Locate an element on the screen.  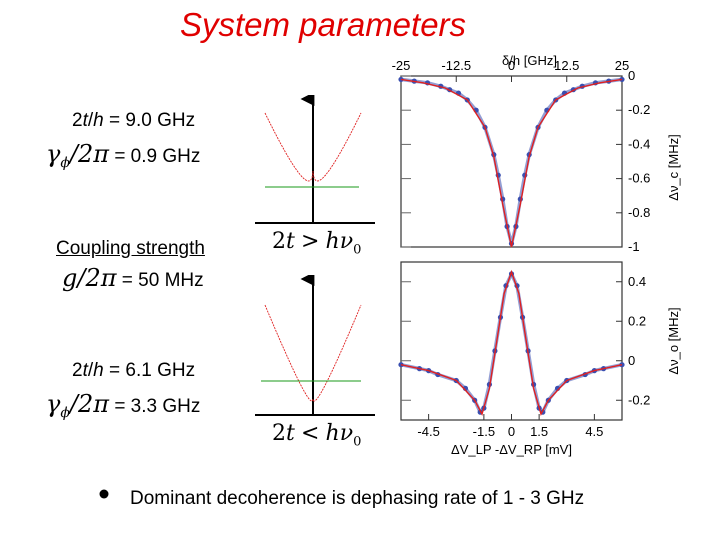
x-tick-label: 12.5 is located at coordinates (566, 65).